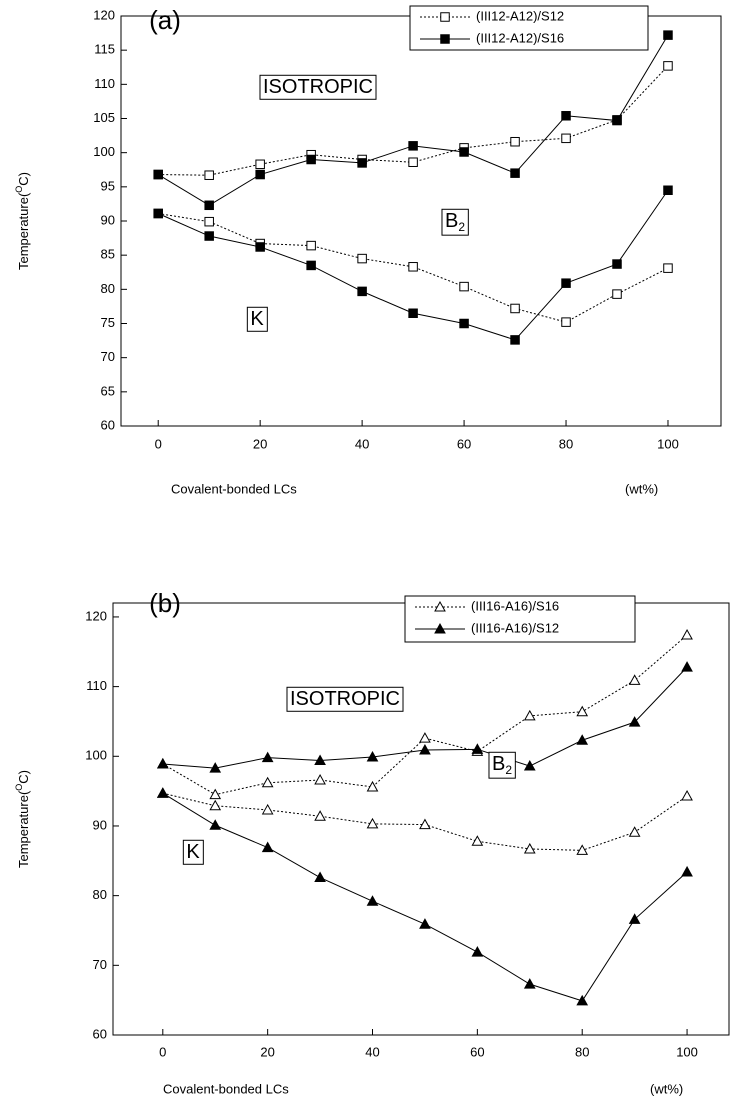  I want to click on x-tick-label: 20, so click(260, 443).